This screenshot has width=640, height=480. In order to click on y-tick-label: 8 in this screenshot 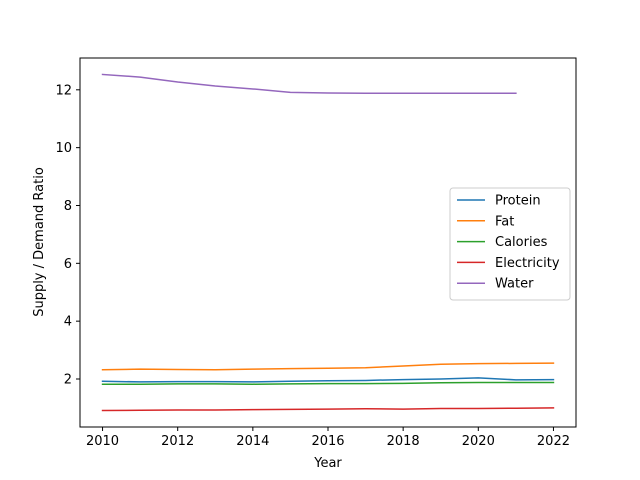, I will do `click(68, 206)`.